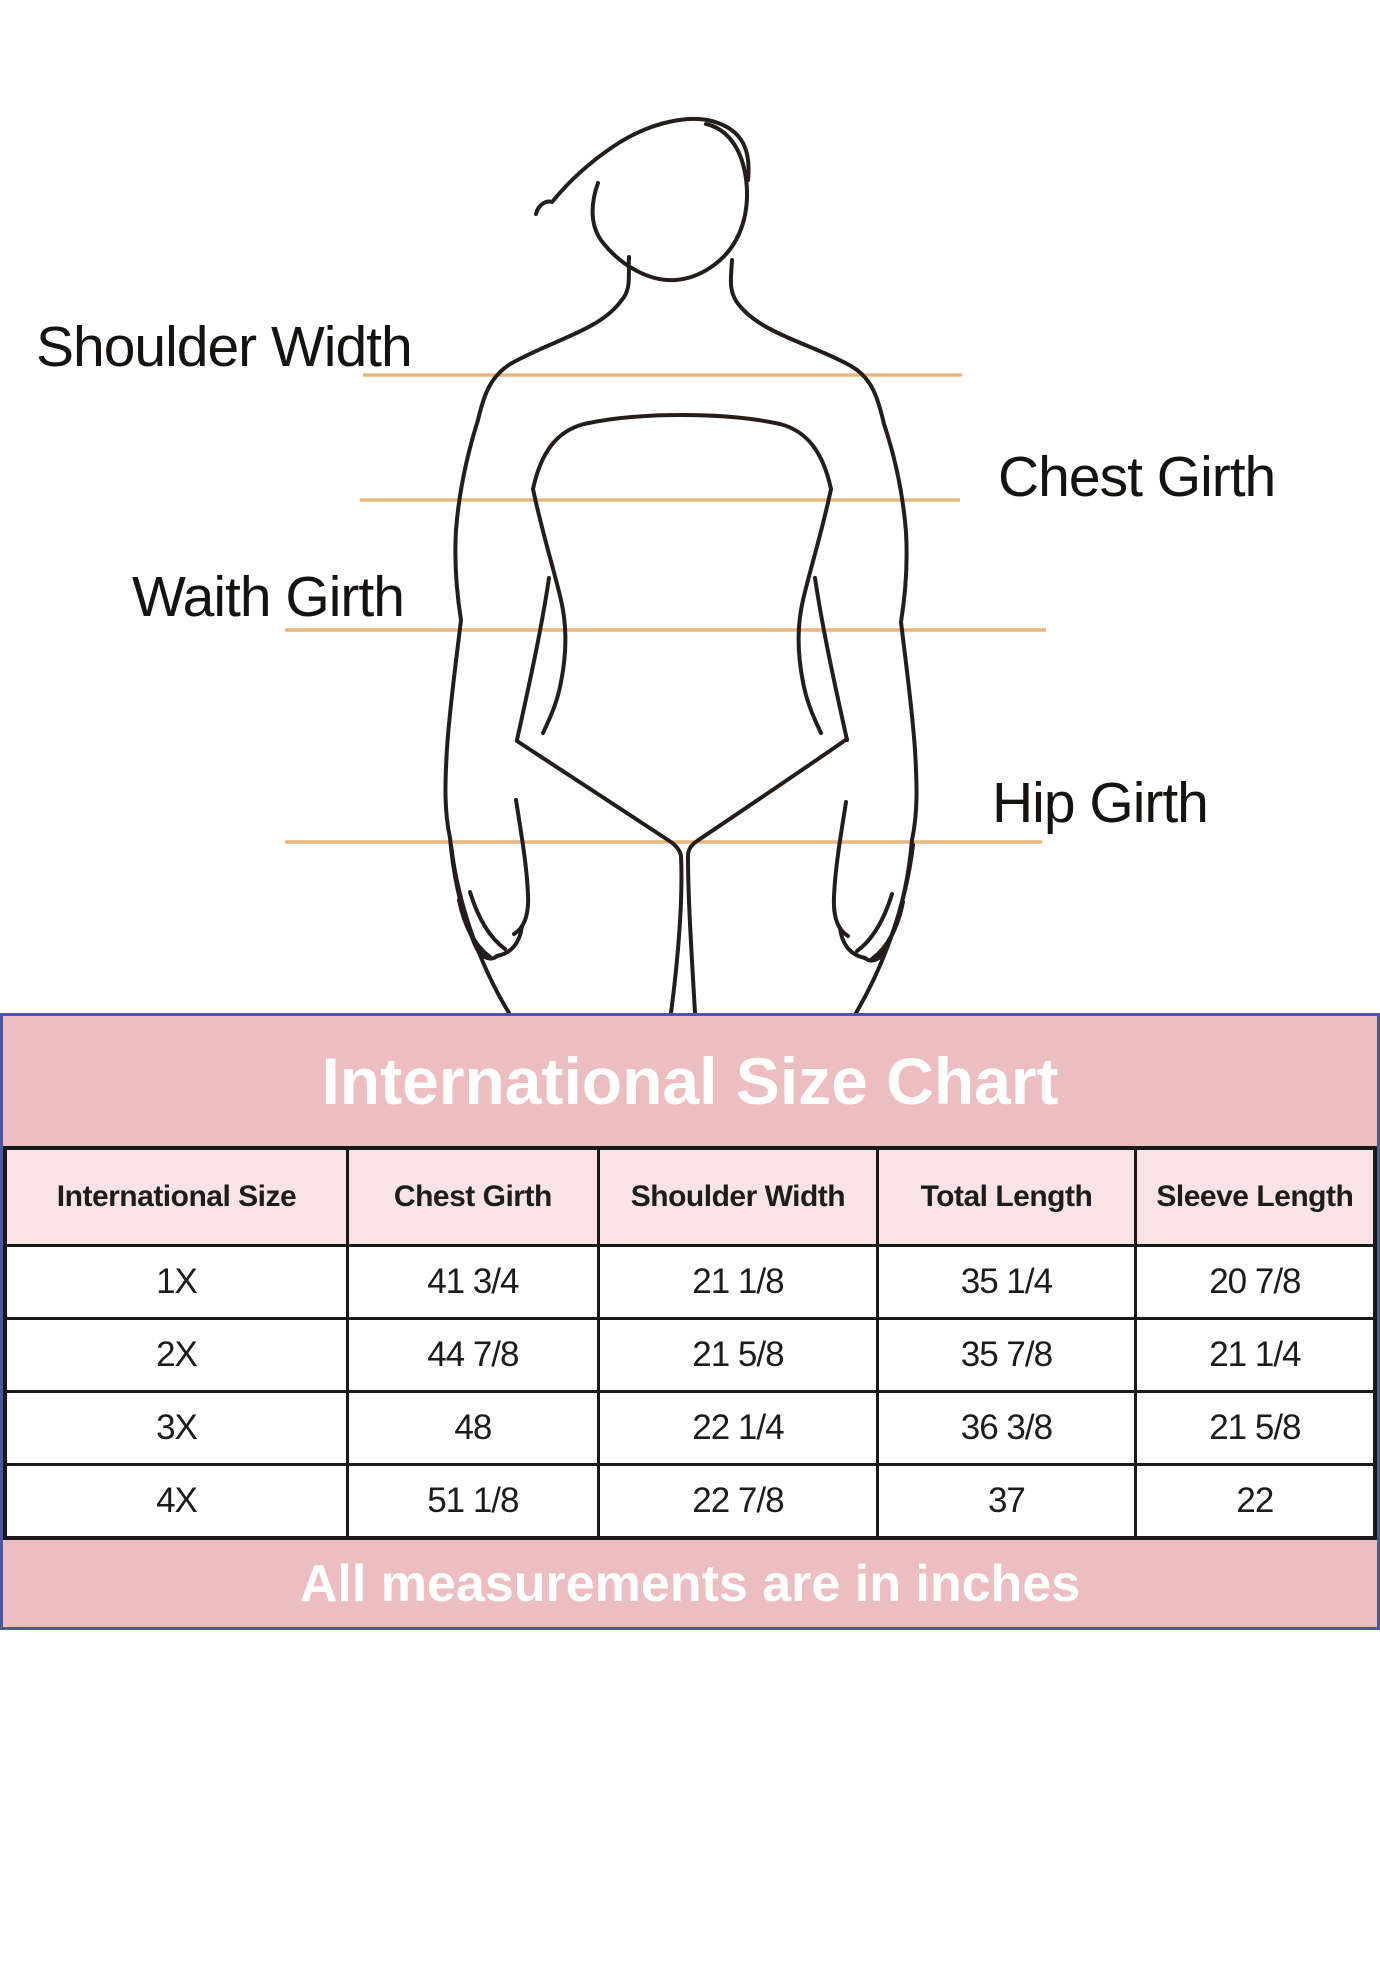 This screenshot has height=1986, width=1380. What do you see at coordinates (738, 1501) in the screenshot?
I see `table-cell: 22 7/8` at bounding box center [738, 1501].